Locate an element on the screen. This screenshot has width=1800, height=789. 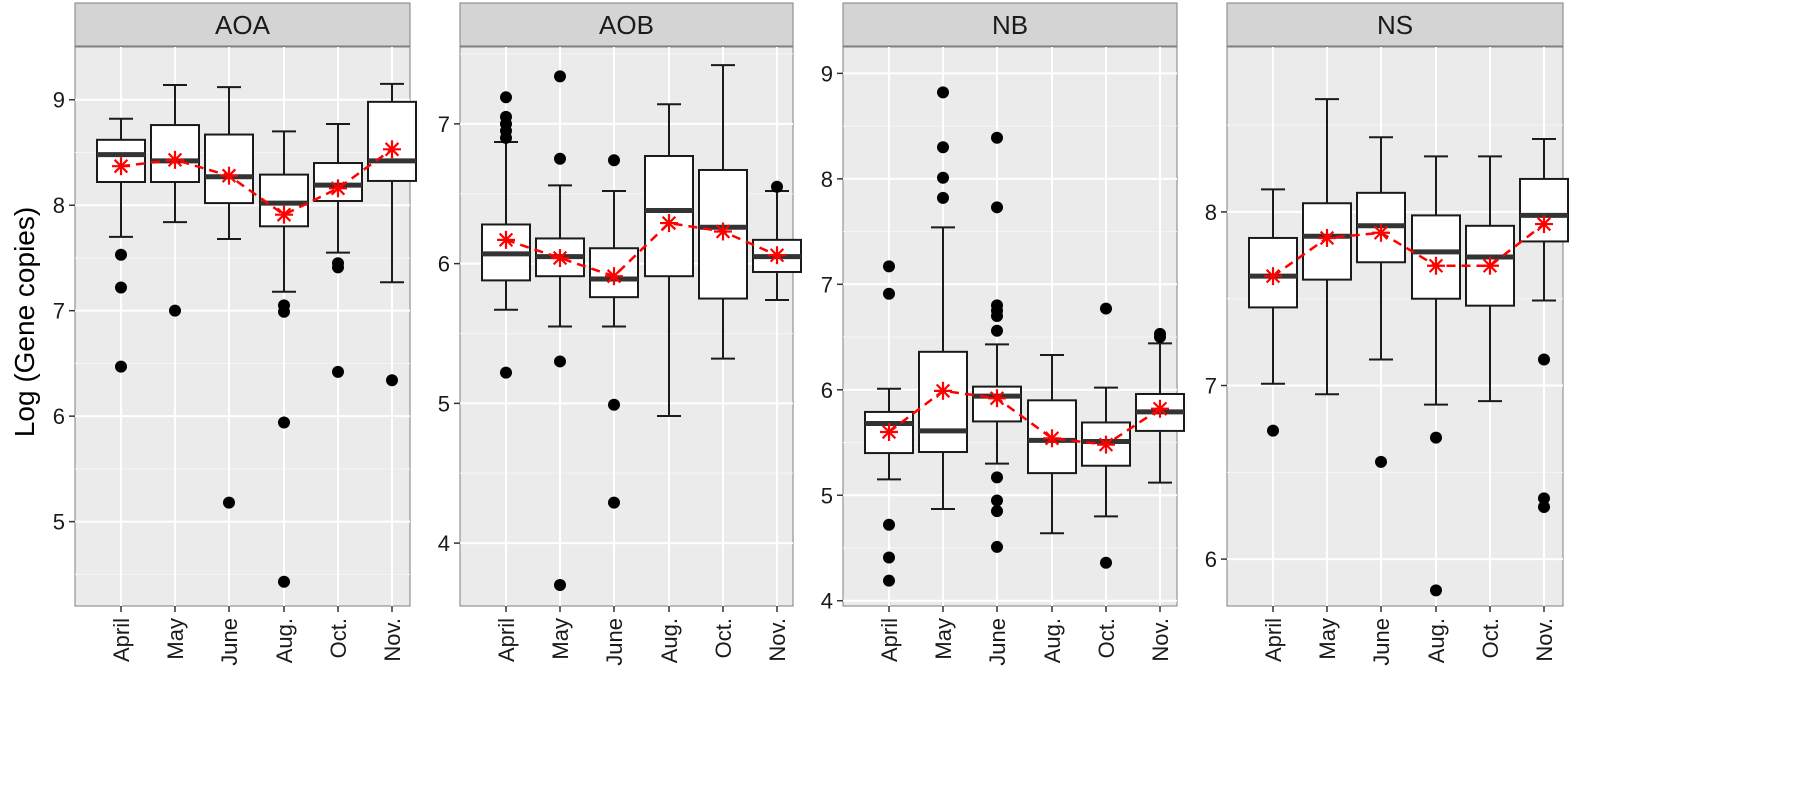
facet-strip-label: NS is located at coordinates (1395, 25).